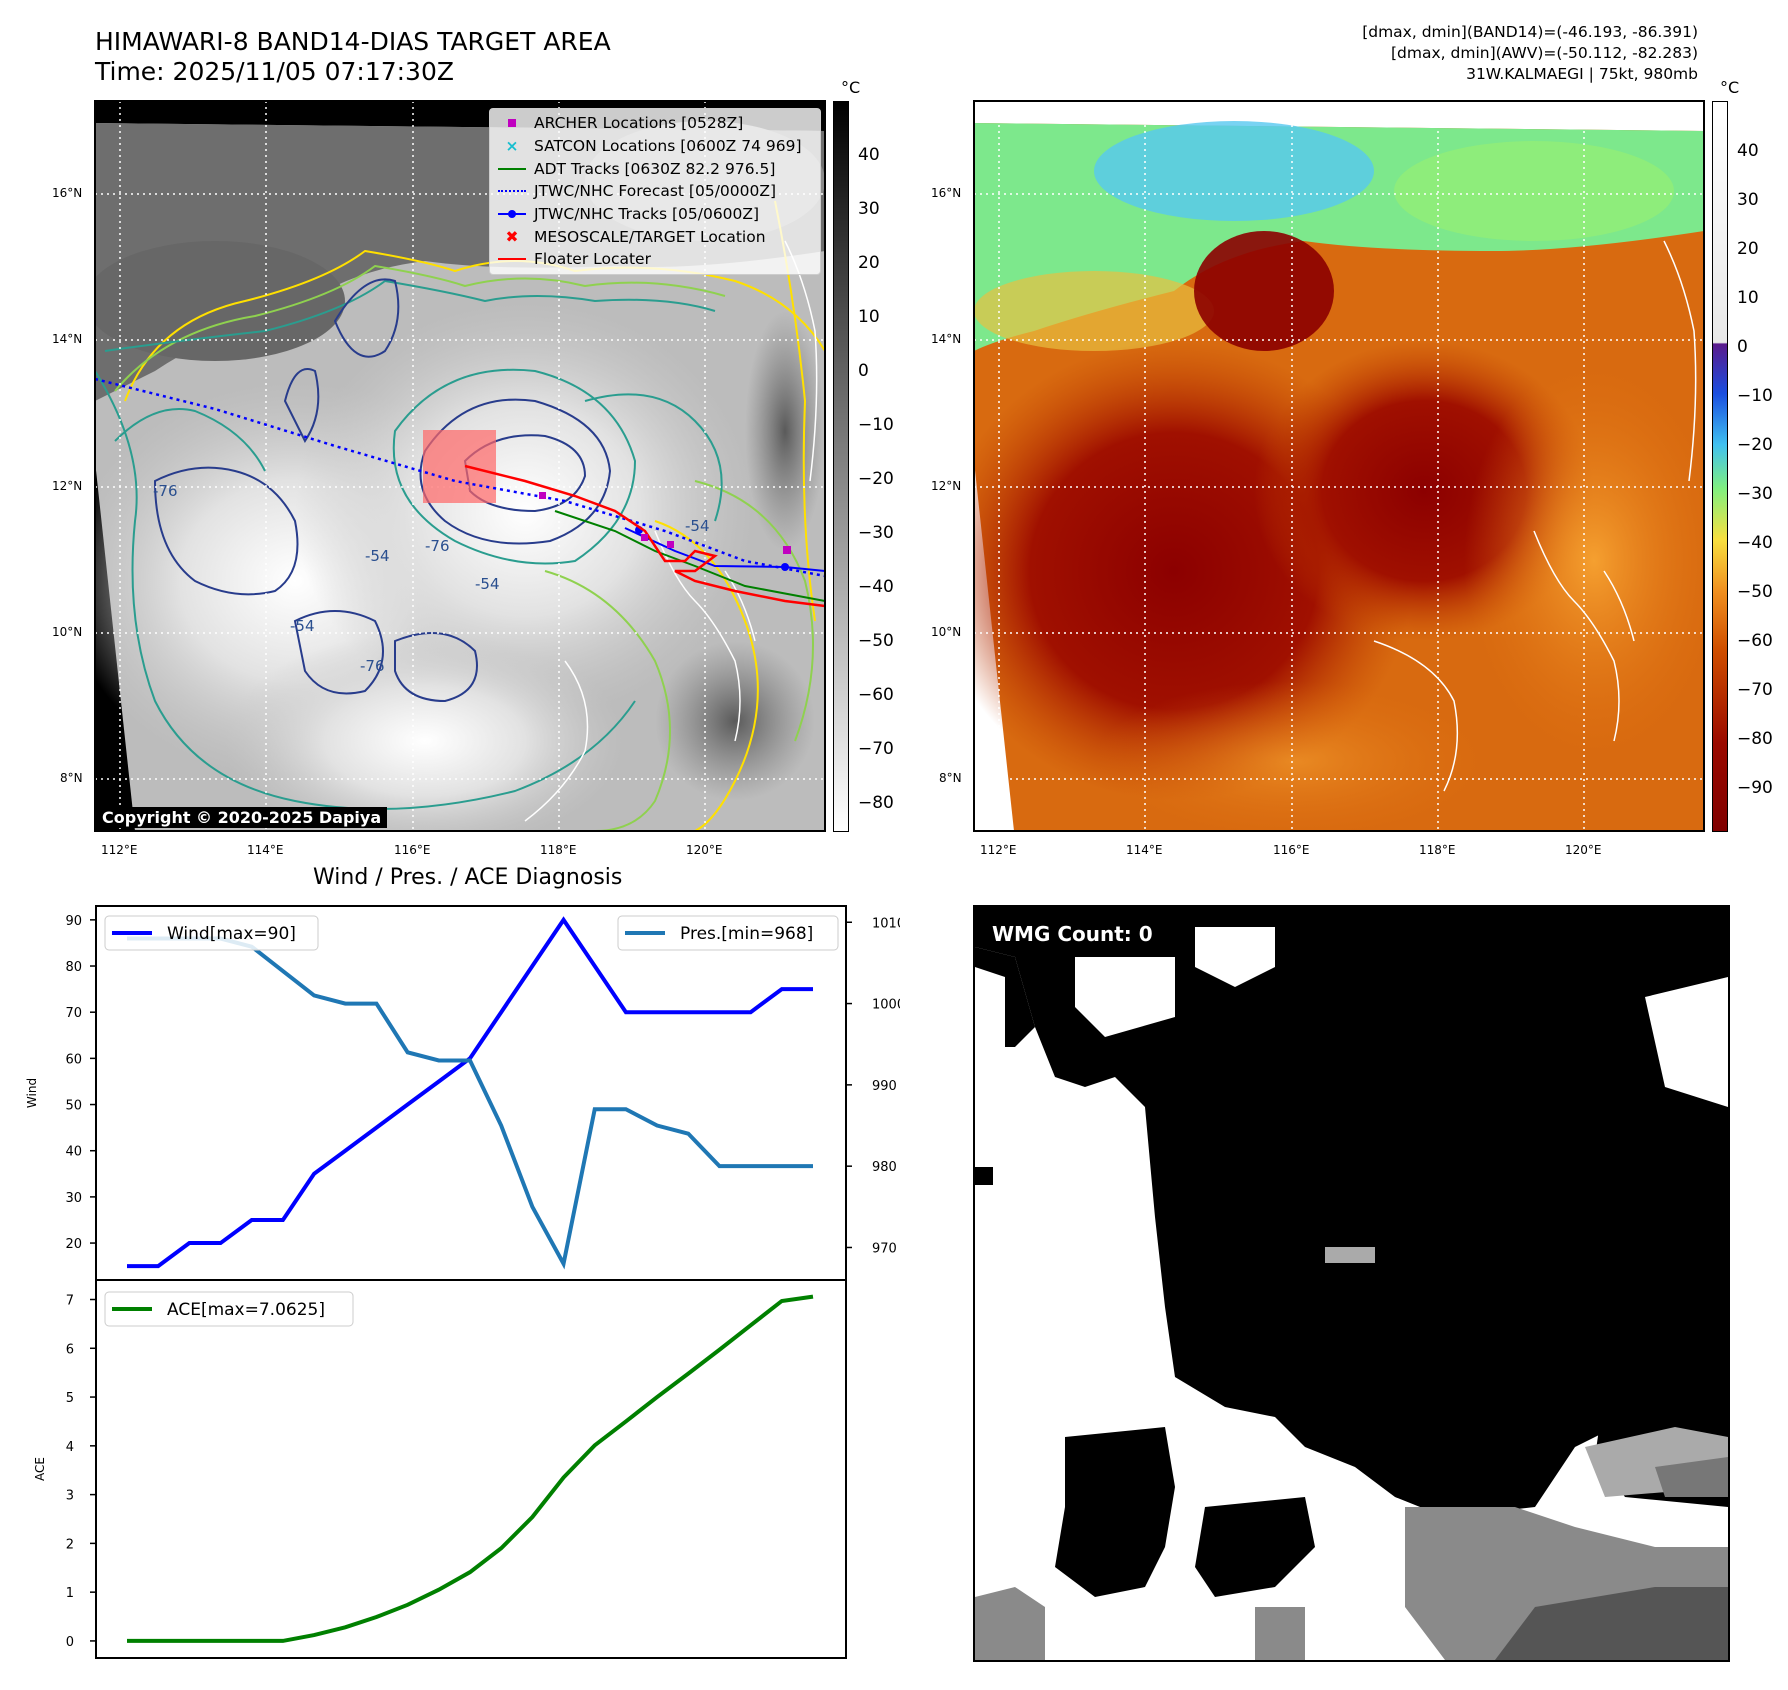 This screenshot has height=1690, width=1788. I want to click on storm-info: 31W.KALMAEGI | 75kt, 980mb, so click(1582, 74).